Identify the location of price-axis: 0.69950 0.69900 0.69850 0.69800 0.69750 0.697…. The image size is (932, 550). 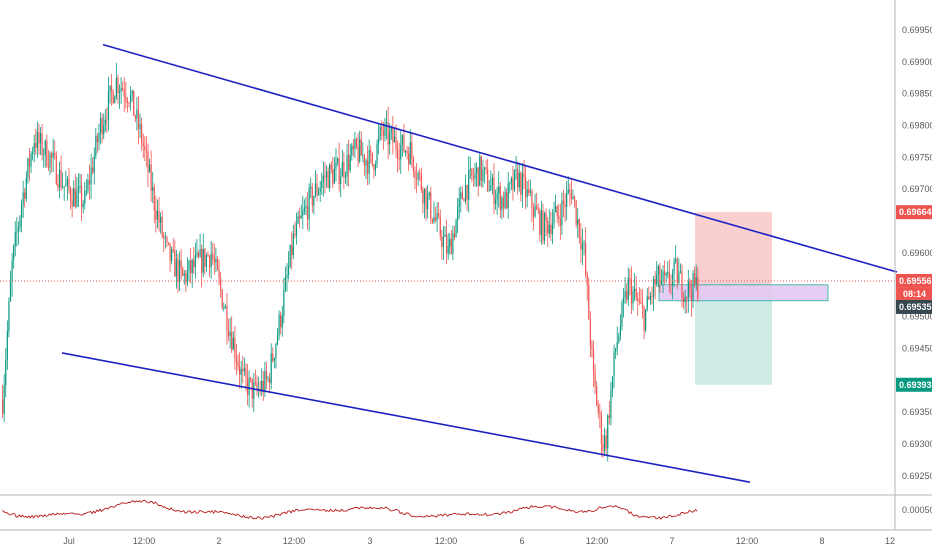
(917, 270).